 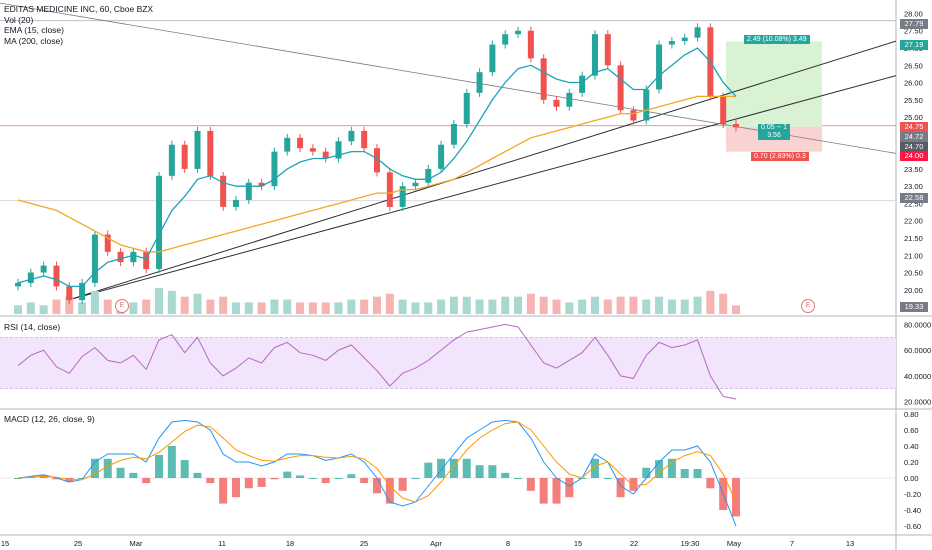 What do you see at coordinates (780, 156) in the screenshot?
I see `stop-label: 0.70 (2.83%) 0.3` at bounding box center [780, 156].